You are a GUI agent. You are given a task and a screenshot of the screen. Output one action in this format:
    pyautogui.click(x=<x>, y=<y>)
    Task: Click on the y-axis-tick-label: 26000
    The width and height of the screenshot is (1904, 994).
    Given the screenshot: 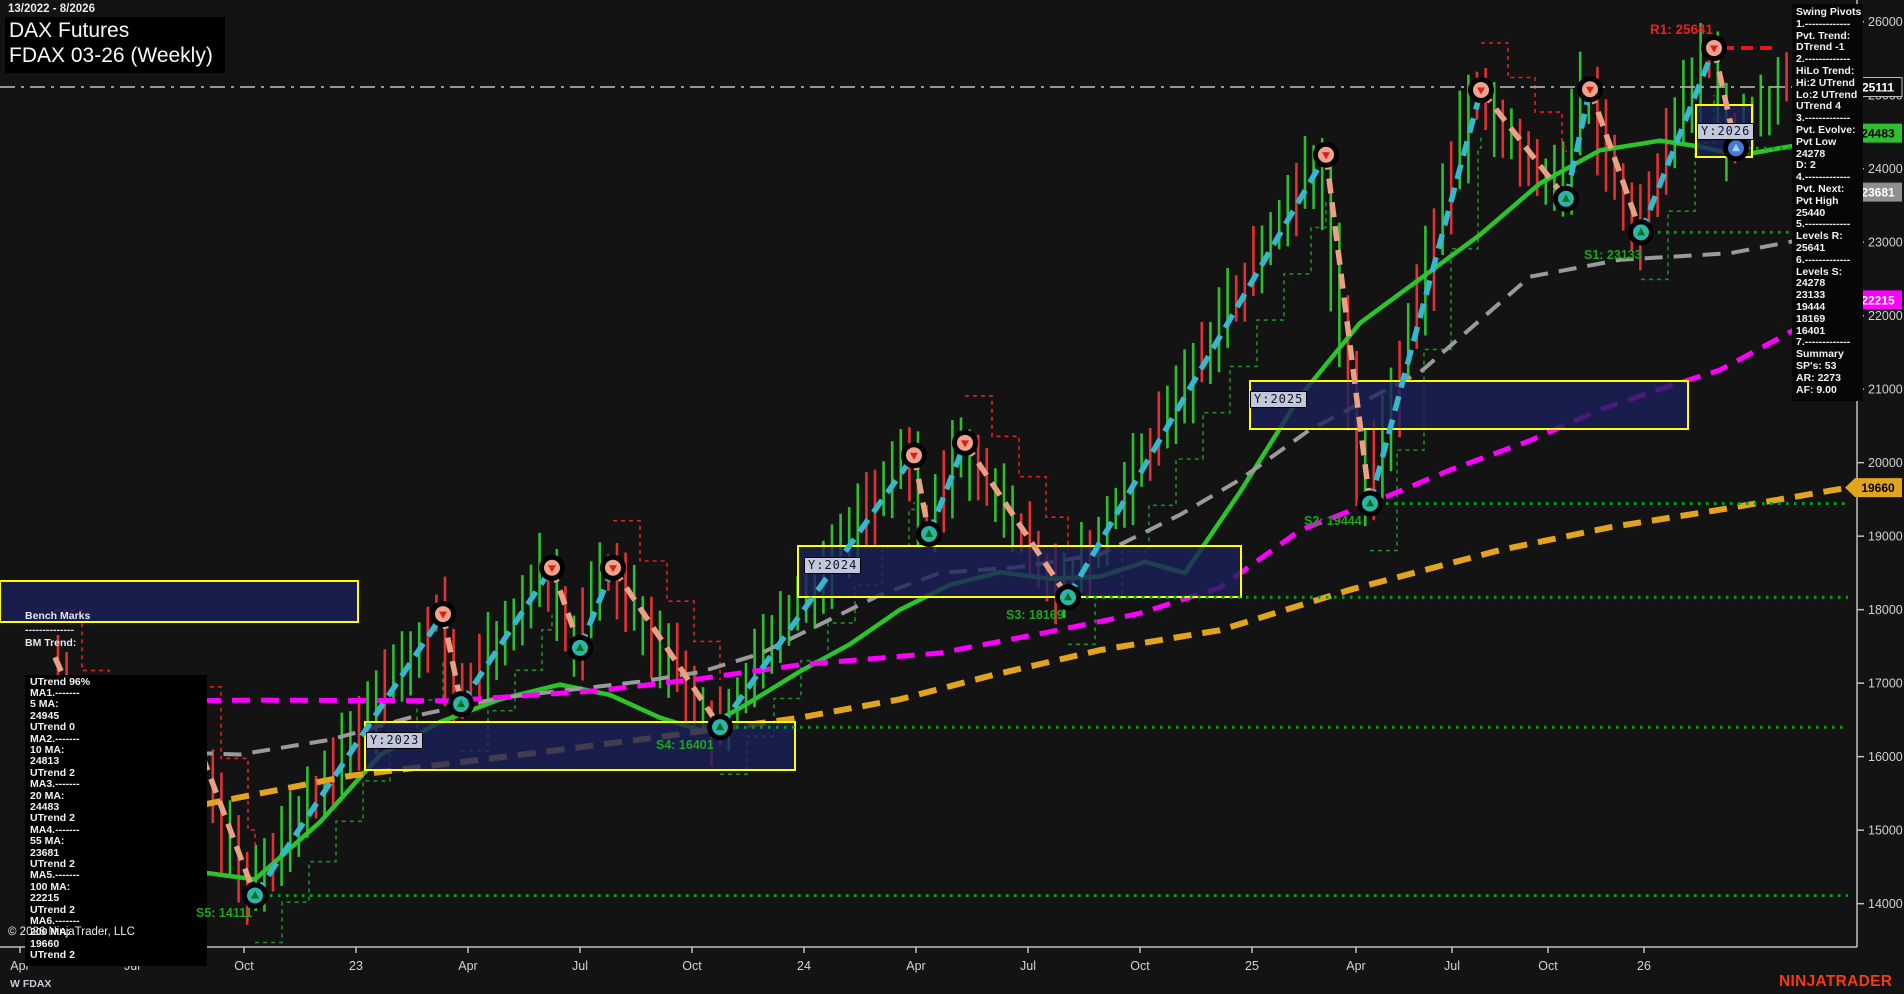 What is the action you would take?
    pyautogui.click(x=1885, y=22)
    